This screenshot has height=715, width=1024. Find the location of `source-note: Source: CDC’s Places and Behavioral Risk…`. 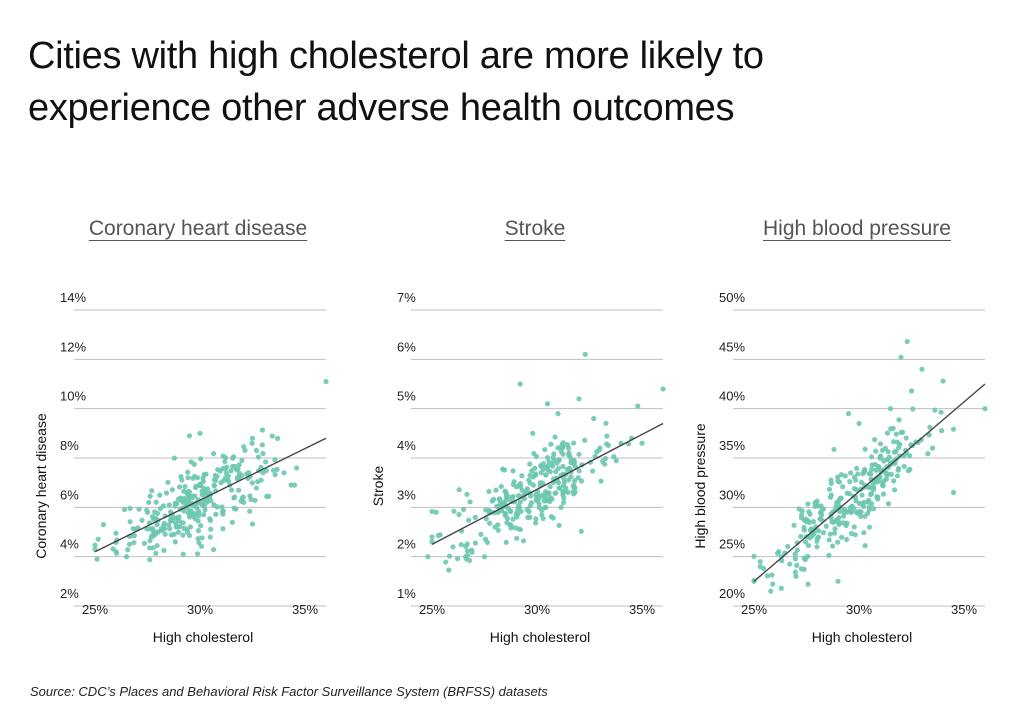

source-note: Source: CDC’s Places and Behavioral Risk… is located at coordinates (289, 691).